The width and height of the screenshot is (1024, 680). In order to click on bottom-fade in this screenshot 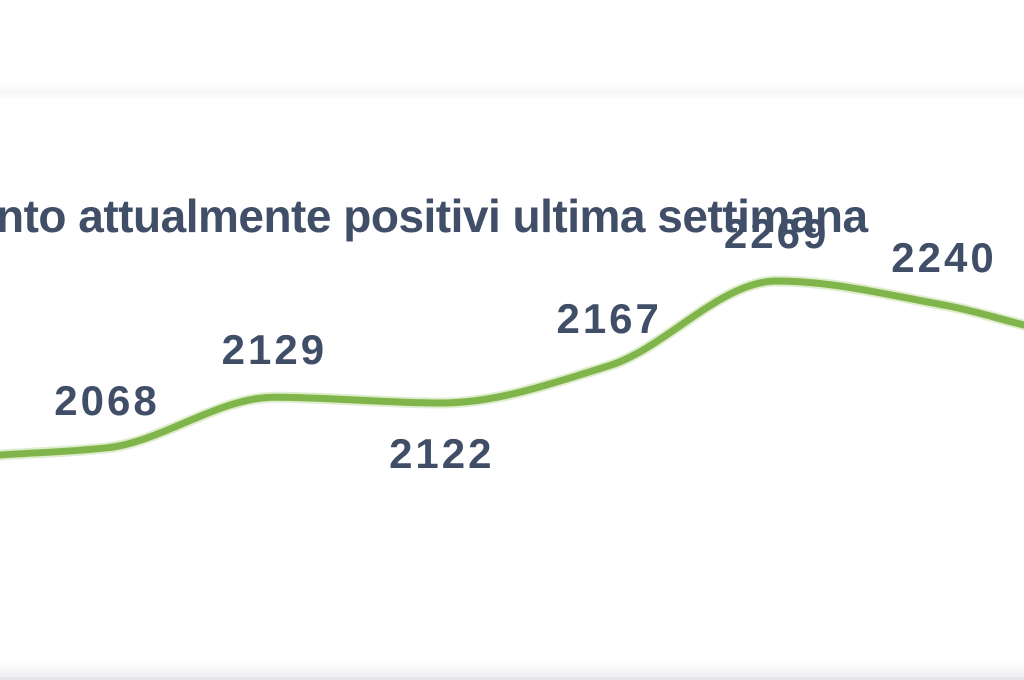, I will do `click(512, 669)`.